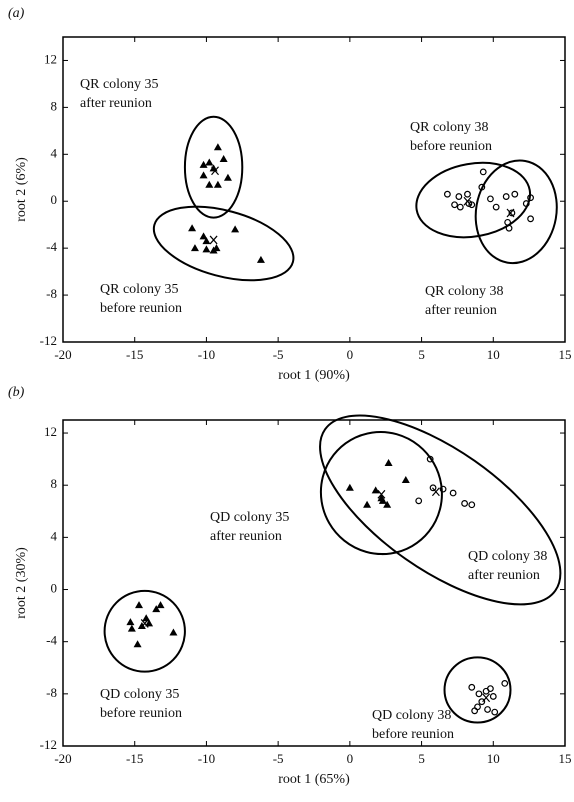 The height and width of the screenshot is (802, 574). I want to click on panel-title: (a), so click(16, 13).